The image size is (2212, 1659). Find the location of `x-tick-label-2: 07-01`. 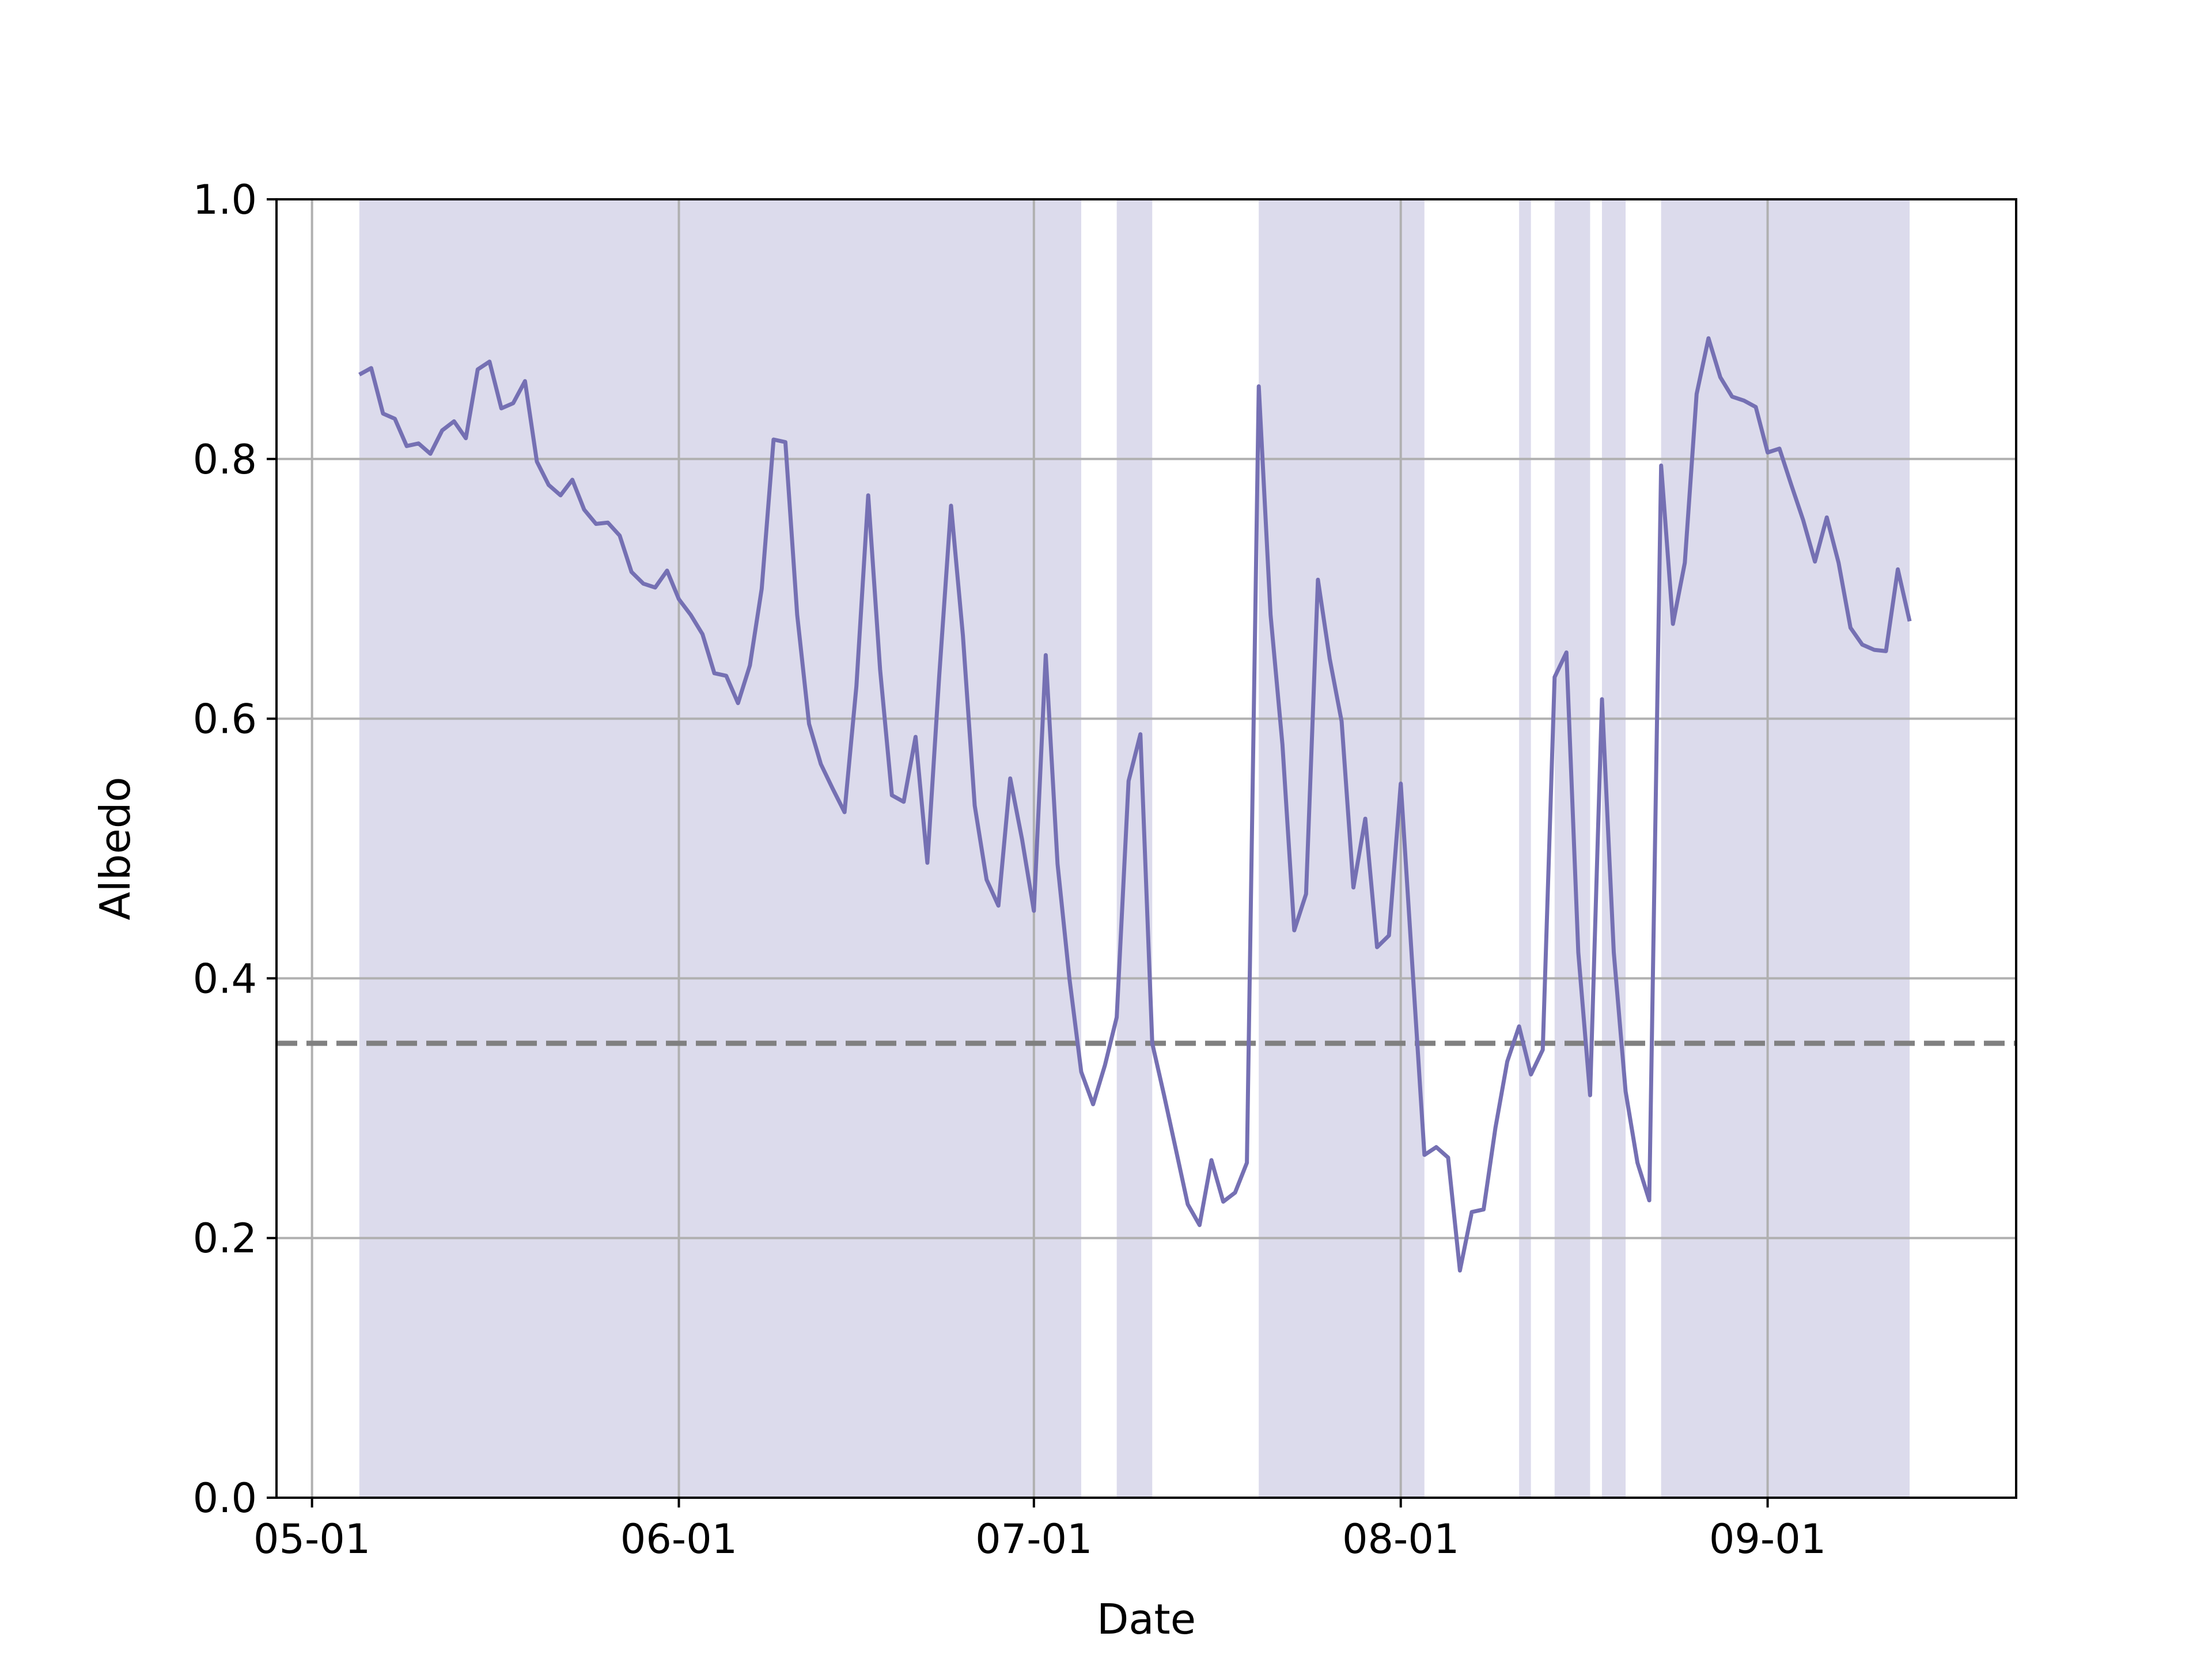

x-tick-label-2: 07-01 is located at coordinates (1033, 1539).